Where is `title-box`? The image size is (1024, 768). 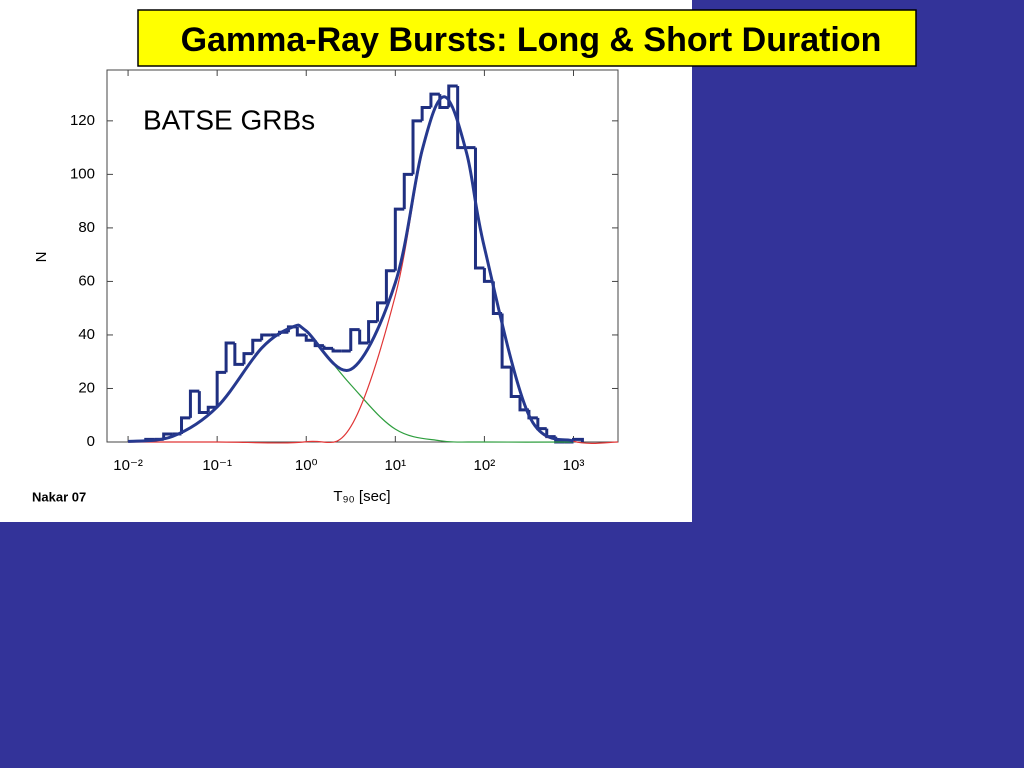 title-box is located at coordinates (527, 38).